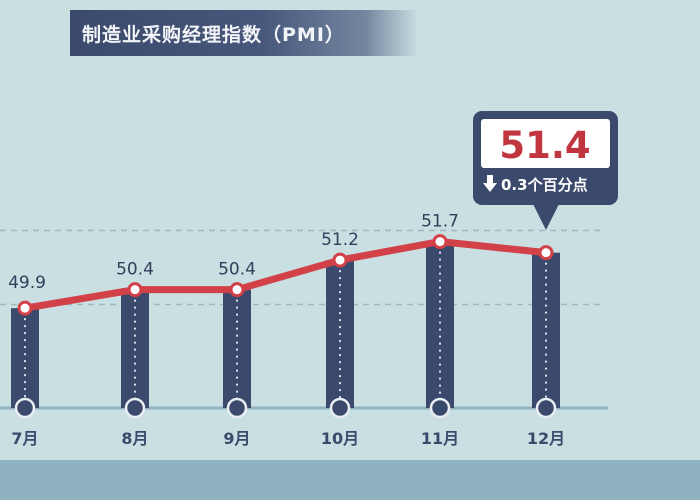  Describe the element at coordinates (27, 283) in the screenshot. I see `data-label-1: 49.9` at that location.